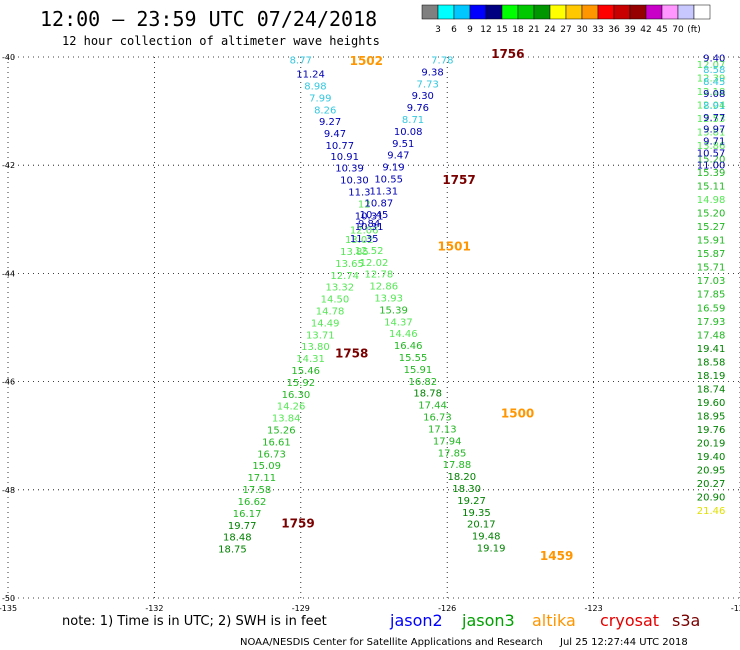 This screenshot has width=740, height=650. I want to click on swh-value: 8.91, so click(714, 106).